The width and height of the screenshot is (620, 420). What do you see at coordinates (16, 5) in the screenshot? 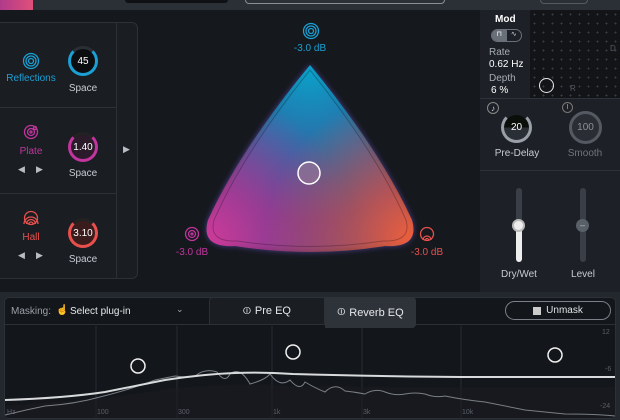
I see `logo` at bounding box center [16, 5].